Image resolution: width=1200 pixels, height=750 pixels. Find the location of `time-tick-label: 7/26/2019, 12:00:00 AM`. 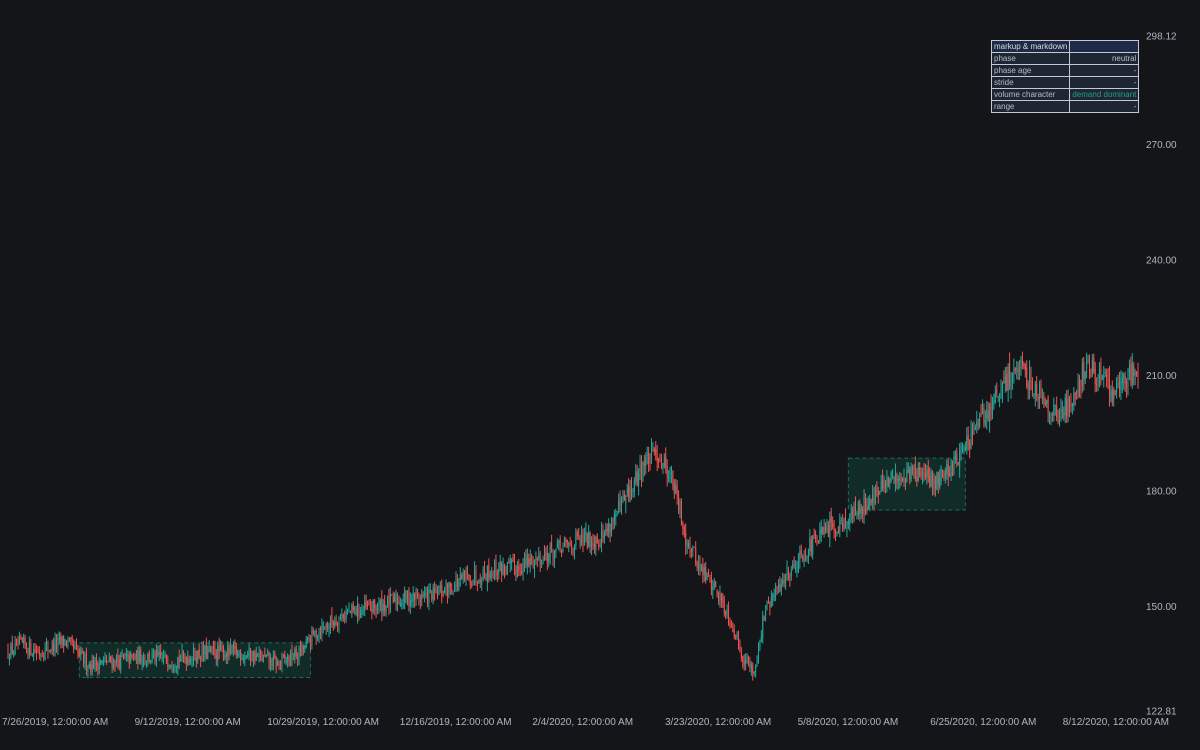

time-tick-label: 7/26/2019, 12:00:00 AM is located at coordinates (55, 722).